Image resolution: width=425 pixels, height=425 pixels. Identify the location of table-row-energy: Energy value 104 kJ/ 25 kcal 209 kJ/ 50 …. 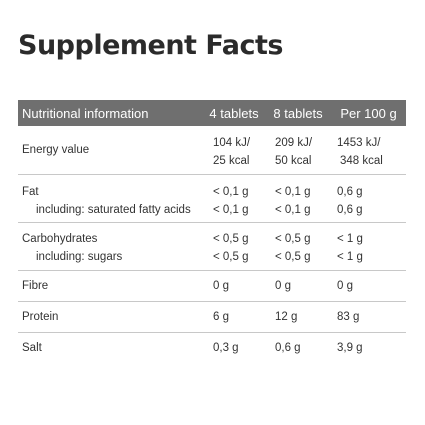
(212, 150).